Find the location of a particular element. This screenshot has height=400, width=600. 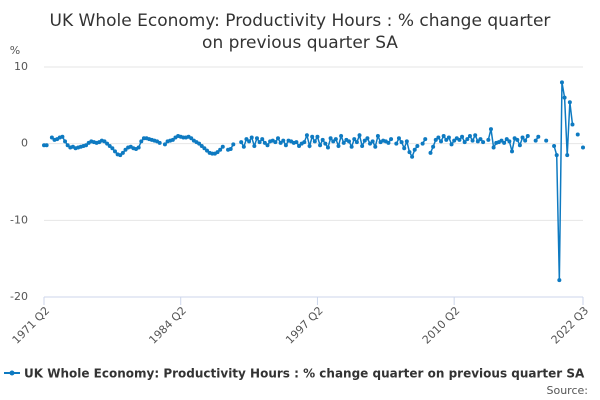

y-tick-label: 10 is located at coordinates (21, 66).